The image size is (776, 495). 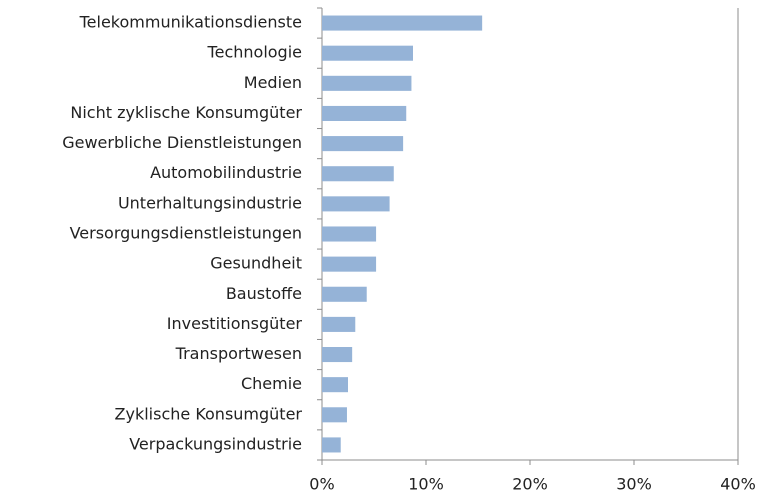 I want to click on y-tick-label: Gewerbliche Dienstleistungen, so click(x=182, y=142).